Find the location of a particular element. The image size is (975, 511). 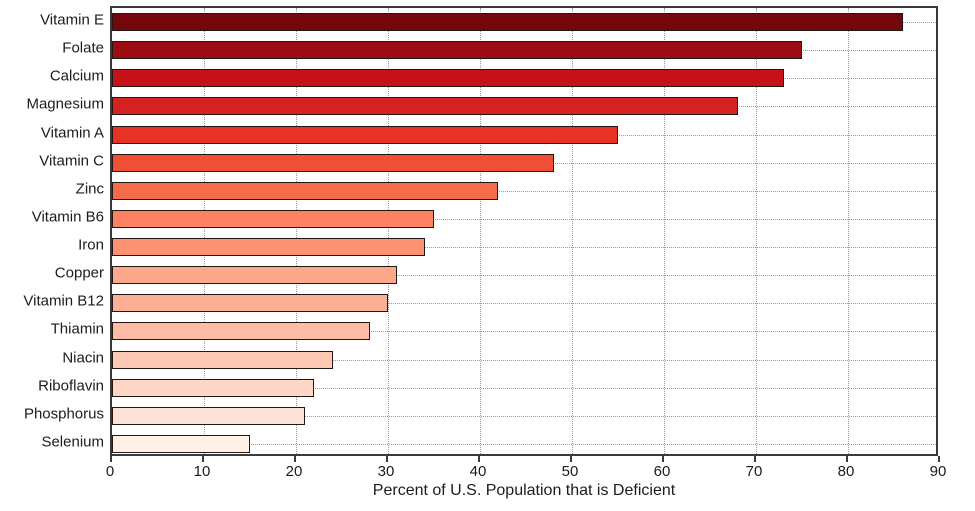

x-axis-tick-label: 90 is located at coordinates (938, 471).